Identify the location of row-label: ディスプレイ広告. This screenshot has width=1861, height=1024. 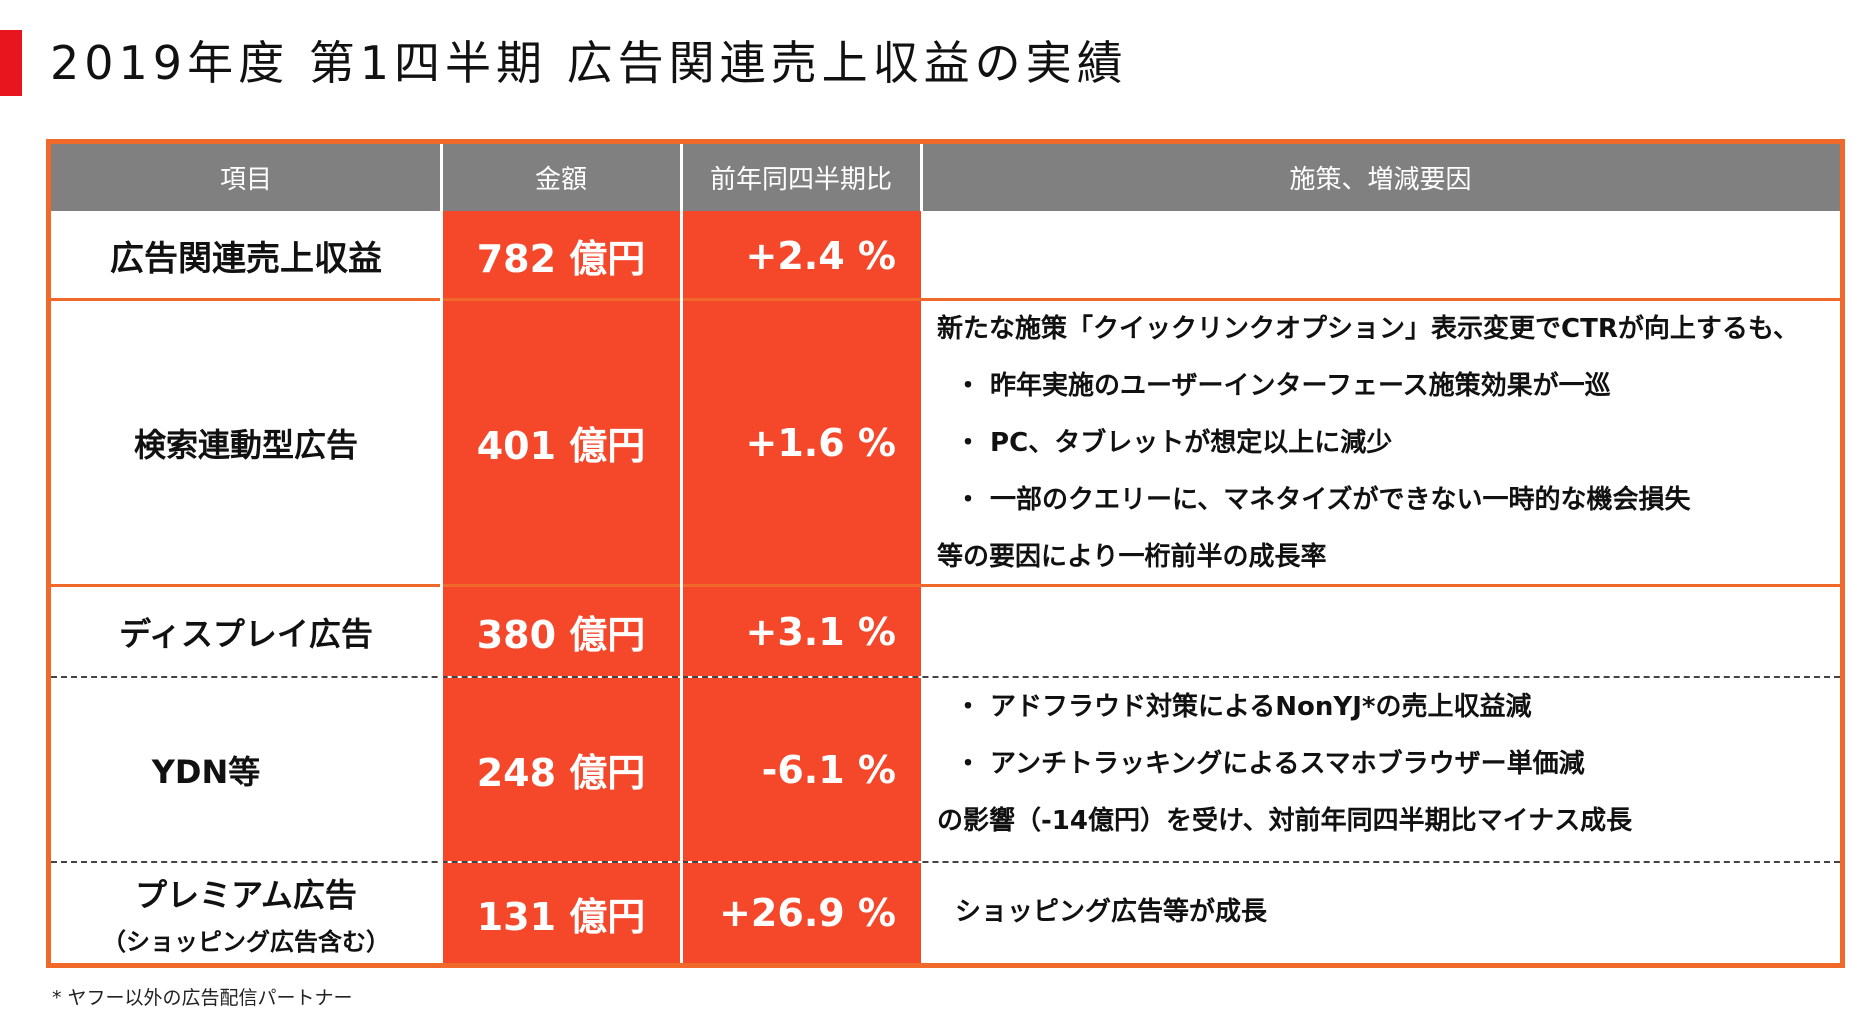
(246, 633).